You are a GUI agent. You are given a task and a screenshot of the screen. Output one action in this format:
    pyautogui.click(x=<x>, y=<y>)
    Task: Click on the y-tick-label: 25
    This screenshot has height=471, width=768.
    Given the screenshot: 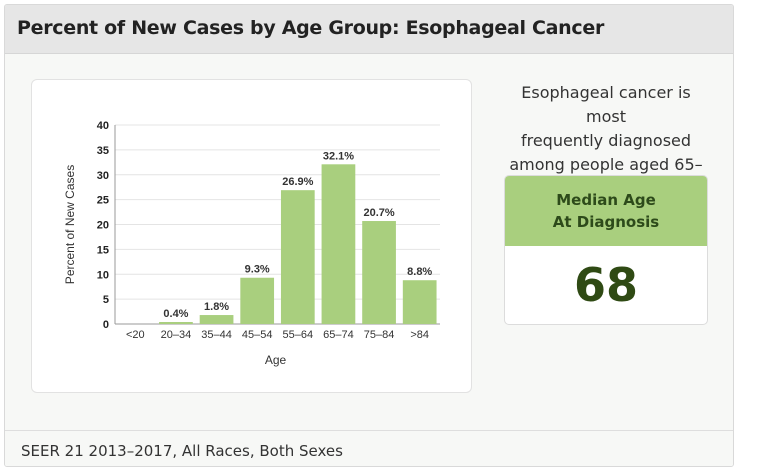 What is the action you would take?
    pyautogui.click(x=103, y=201)
    